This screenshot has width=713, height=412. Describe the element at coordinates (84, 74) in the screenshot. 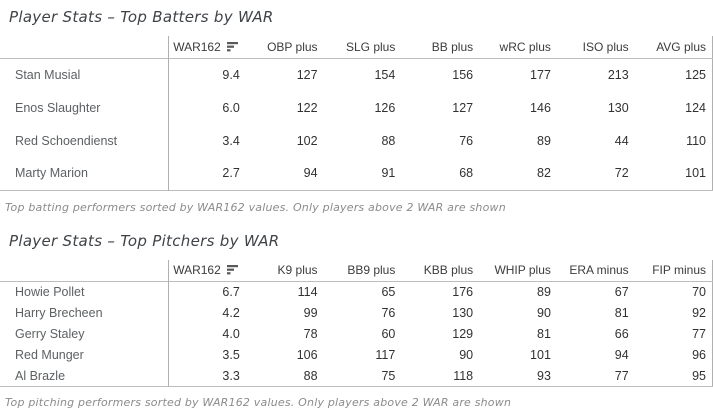

I see `player-name-cell: Stan Musial` at that location.